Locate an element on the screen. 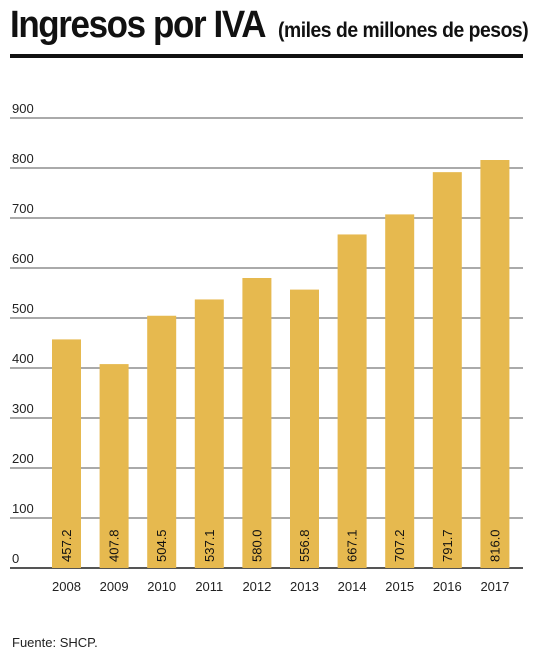  x-tick-label-2017: 2017 is located at coordinates (494, 586).